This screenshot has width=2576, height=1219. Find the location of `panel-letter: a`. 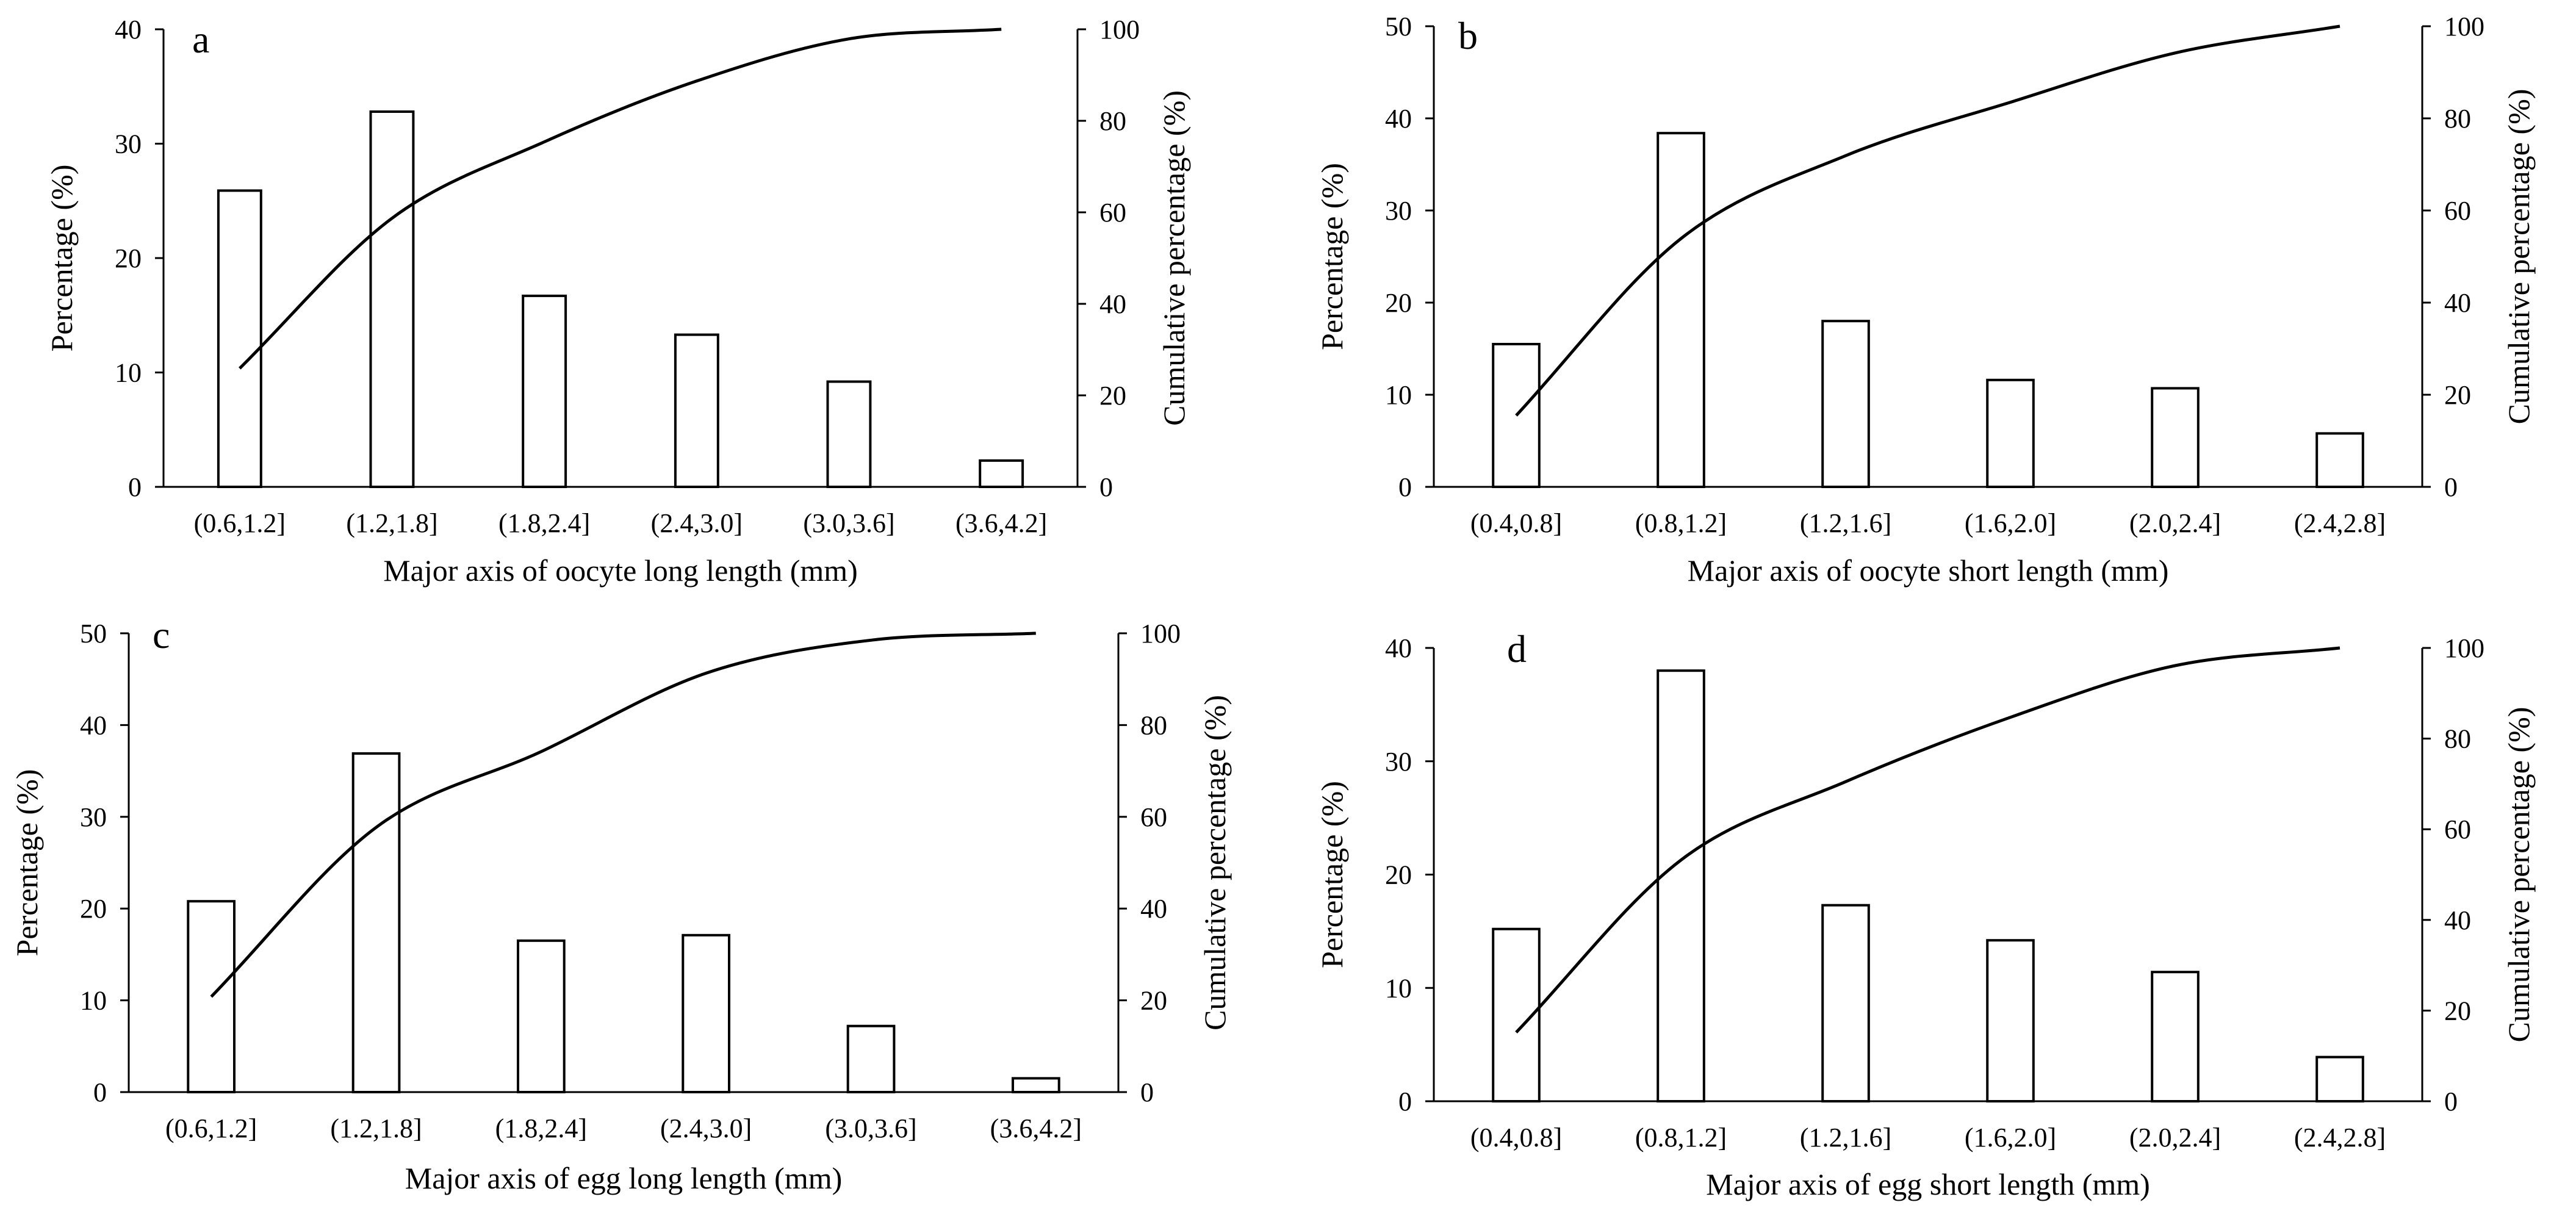

panel-letter: a is located at coordinates (201, 39).